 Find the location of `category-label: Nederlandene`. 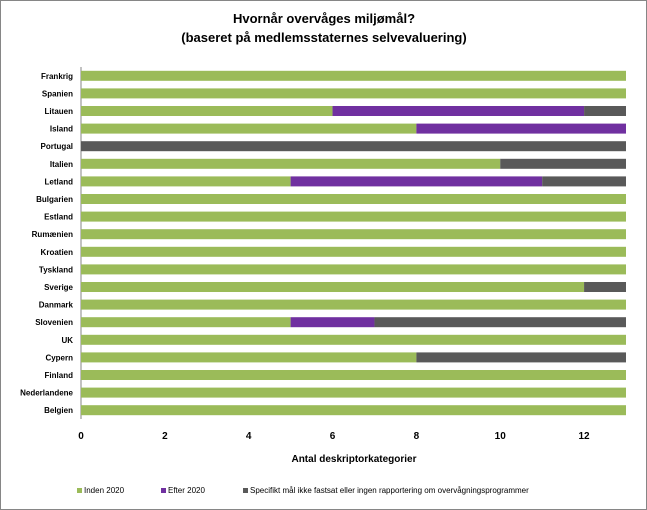

category-label: Nederlandene is located at coordinates (46, 393).